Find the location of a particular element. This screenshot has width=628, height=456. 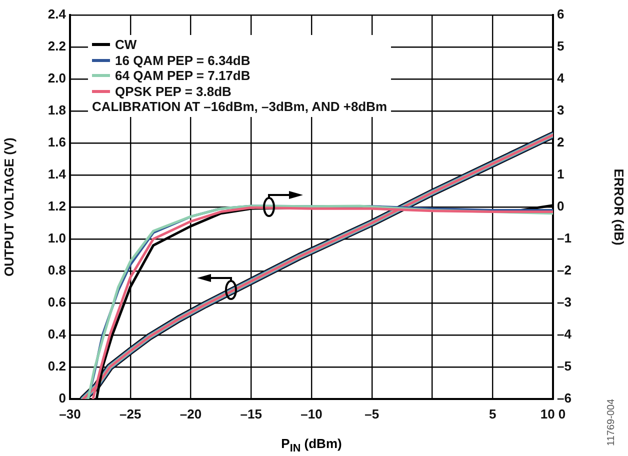

annotation: CALIBRATION AT –16dBm, –3dBm, AND +8dBm is located at coordinates (240, 106).